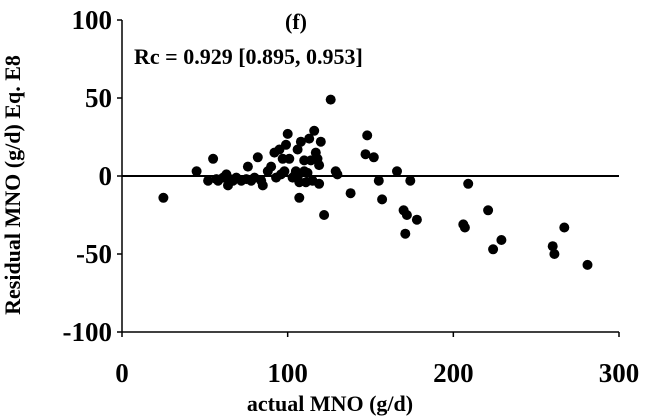 Image resolution: width=662 pixels, height=419 pixels. I want to click on y-tick-label: -50, so click(94, 254).